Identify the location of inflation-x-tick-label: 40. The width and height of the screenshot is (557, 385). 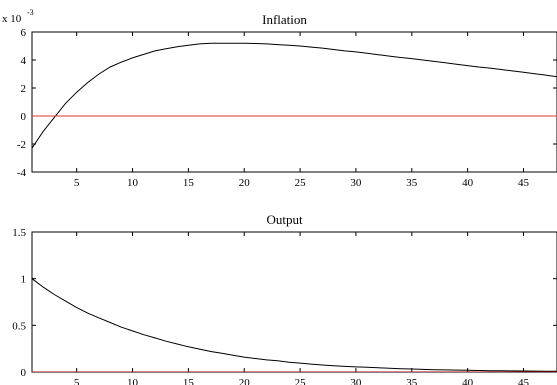
(468, 183).